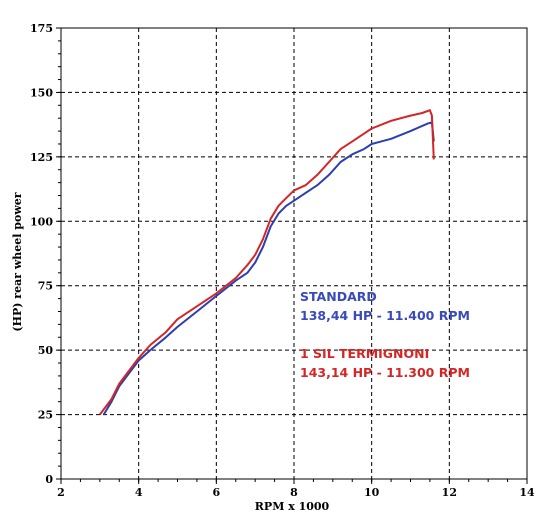  What do you see at coordinates (372, 492) in the screenshot?
I see `x-tick-label: 10` at bounding box center [372, 492].